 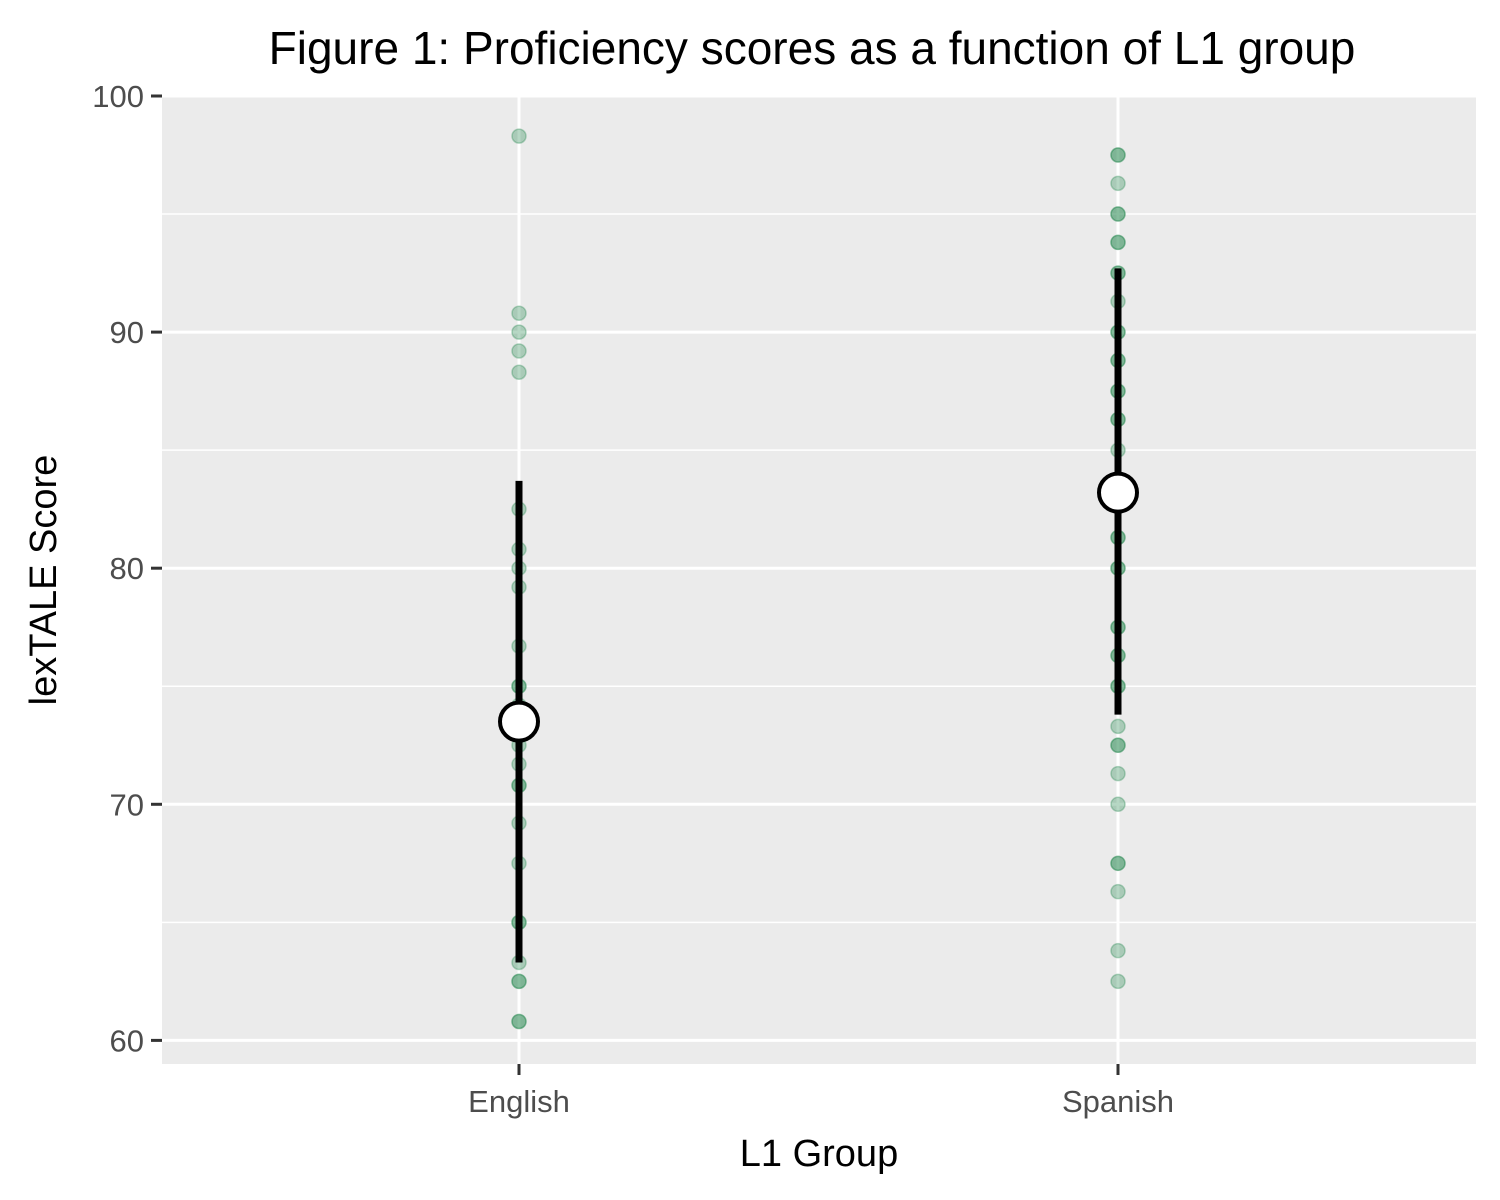 I want to click on y-tick-label: 60, so click(x=127, y=1040).